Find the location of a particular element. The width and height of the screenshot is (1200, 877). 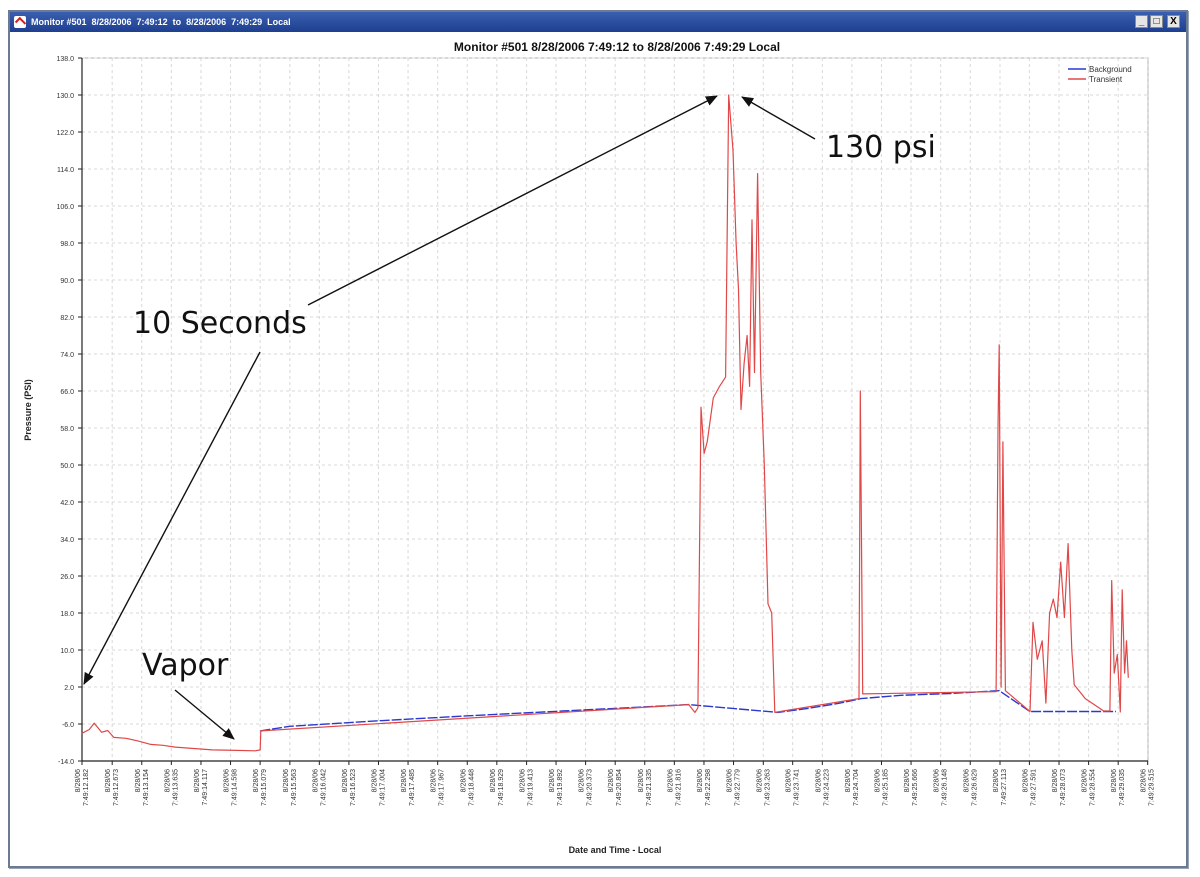

x-tick-label: 8/28/06 7:49:23.263 is located at coordinates (763, 787).